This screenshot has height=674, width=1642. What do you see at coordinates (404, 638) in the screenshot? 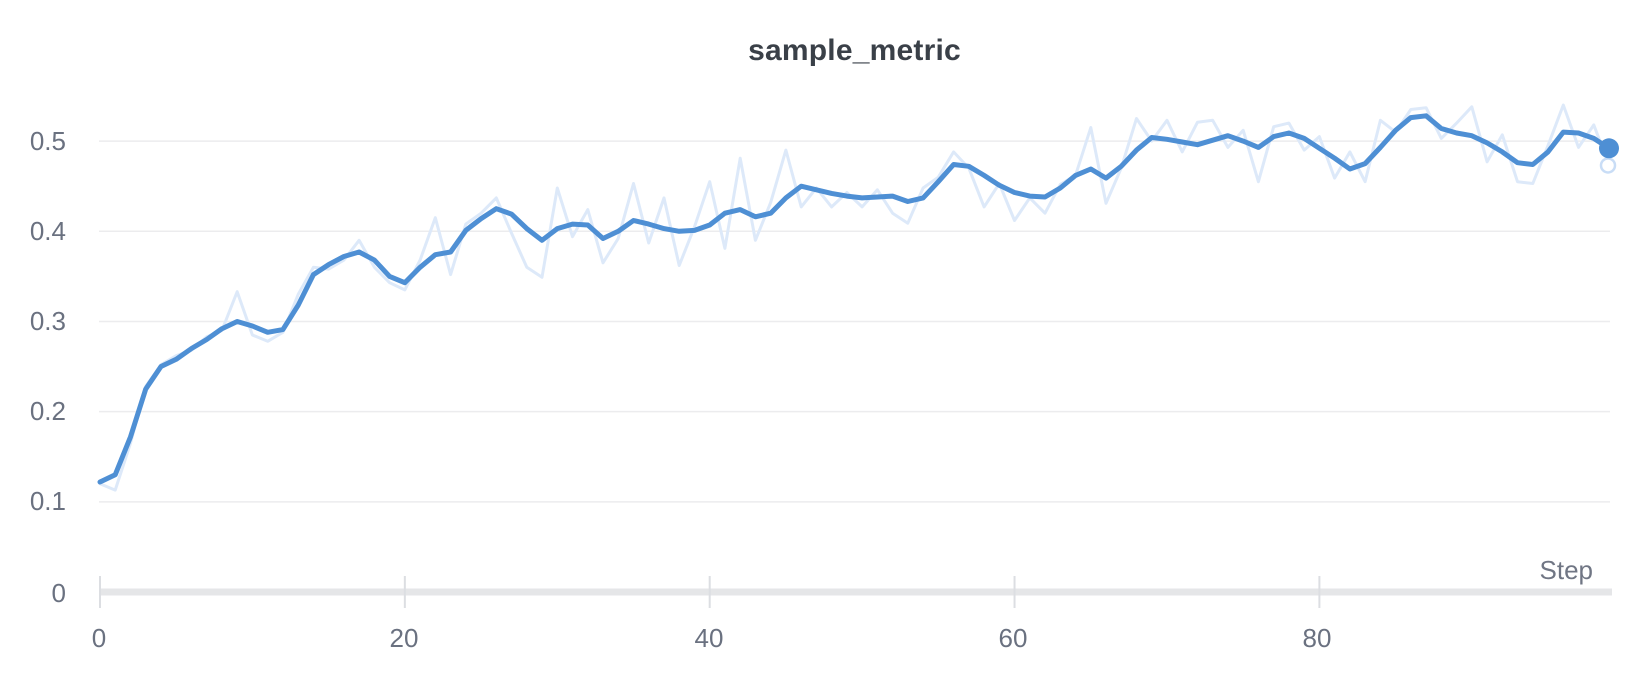
I see `x-tick-label-20: 20` at bounding box center [404, 638].